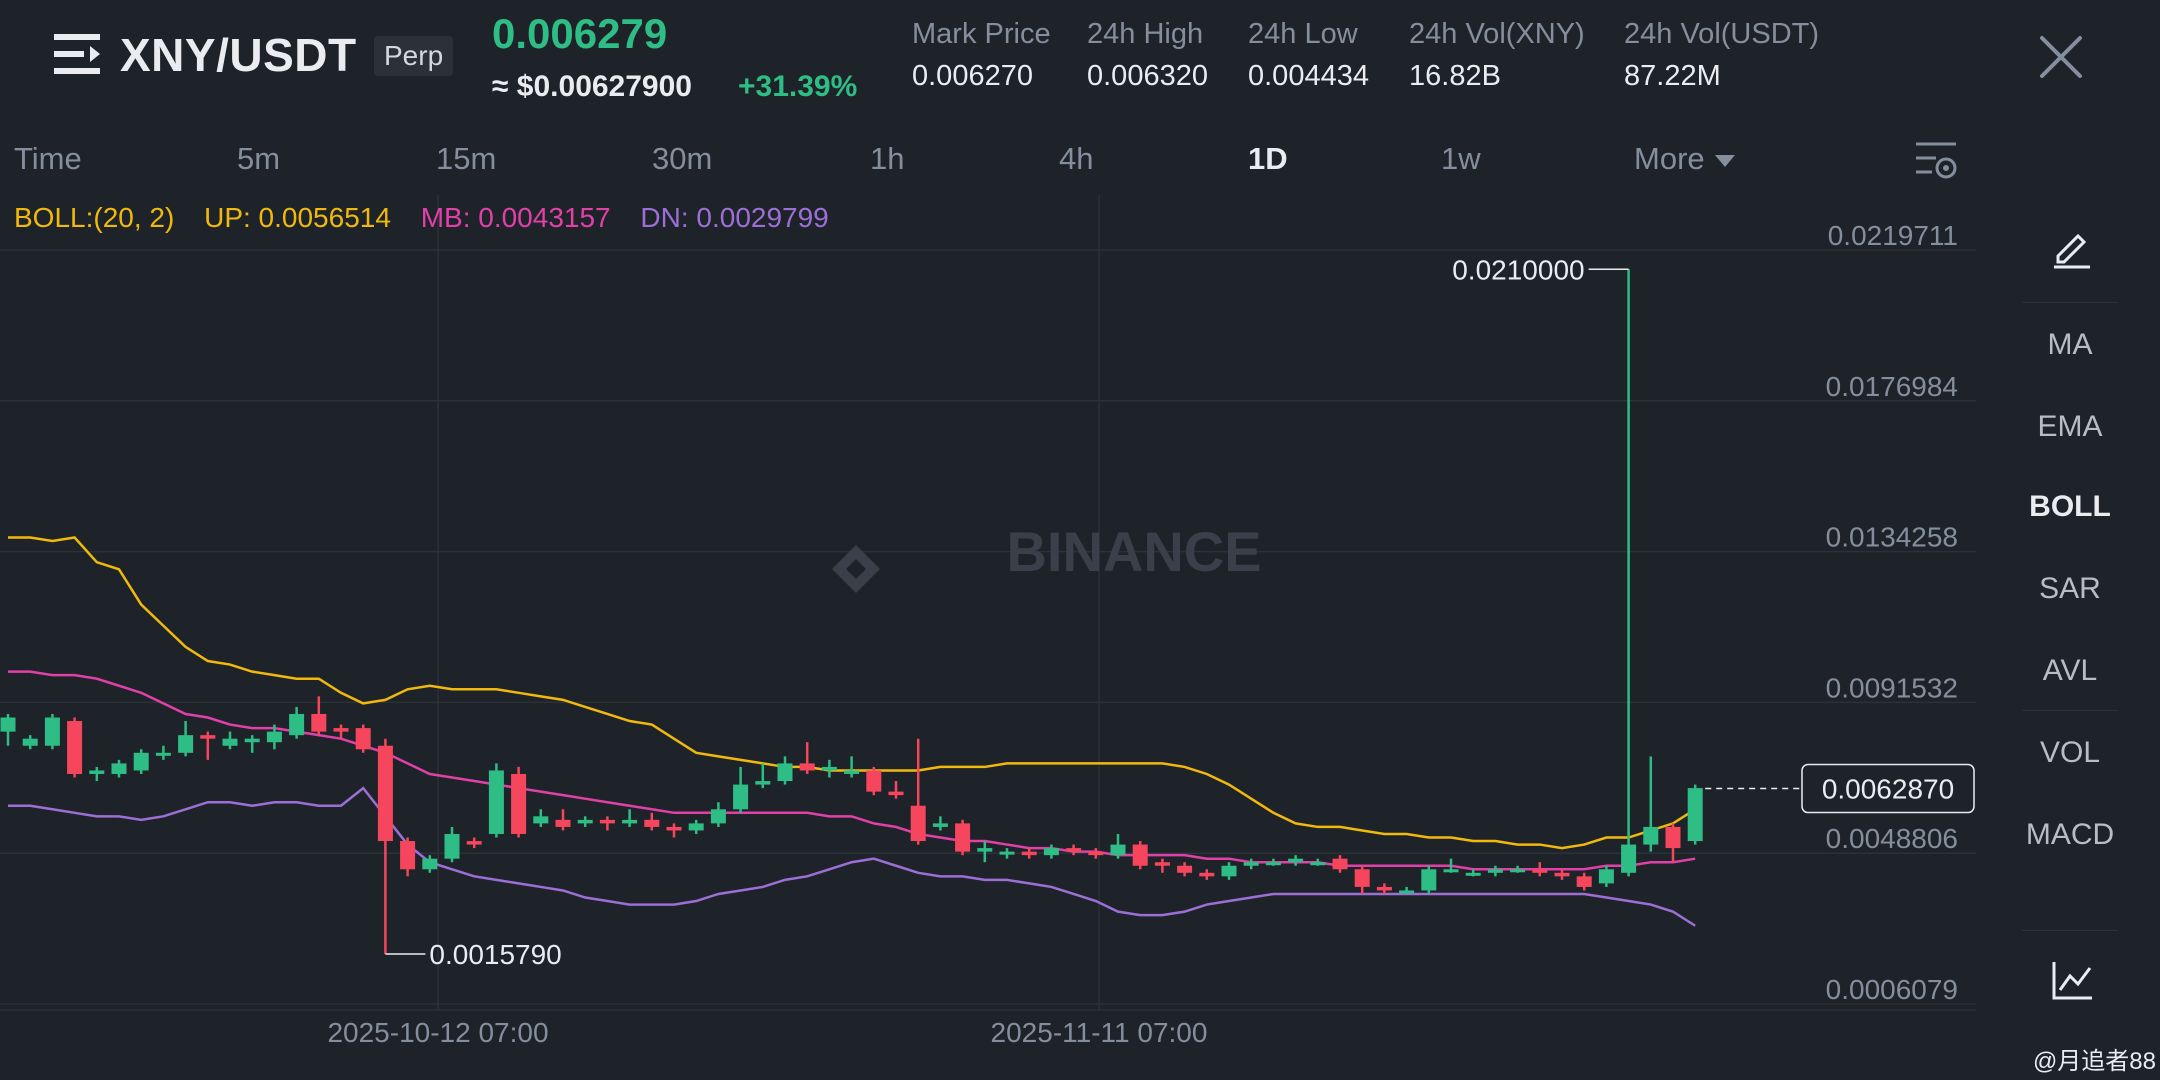 The image size is (2160, 1080). I want to click on boll-params: BOLL:(20, 2), so click(94, 217).